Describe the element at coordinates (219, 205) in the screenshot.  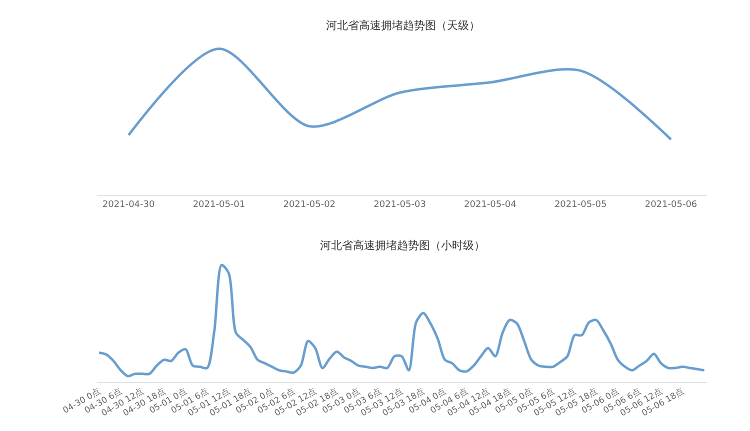
I see `x-tick-label: 2021-05-01` at that location.